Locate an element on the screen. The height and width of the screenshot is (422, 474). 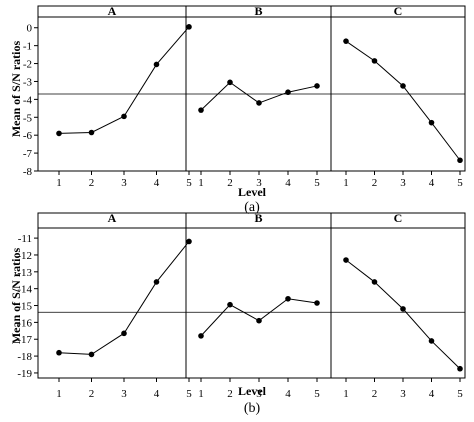
y-tick-label: -16 is located at coordinates (24, 323).